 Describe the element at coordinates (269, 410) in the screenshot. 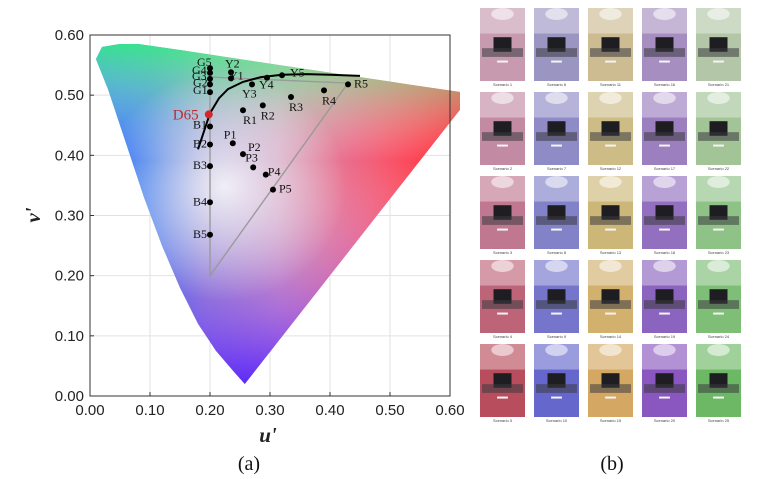

I see `x-tick-label: 0.30` at that location.